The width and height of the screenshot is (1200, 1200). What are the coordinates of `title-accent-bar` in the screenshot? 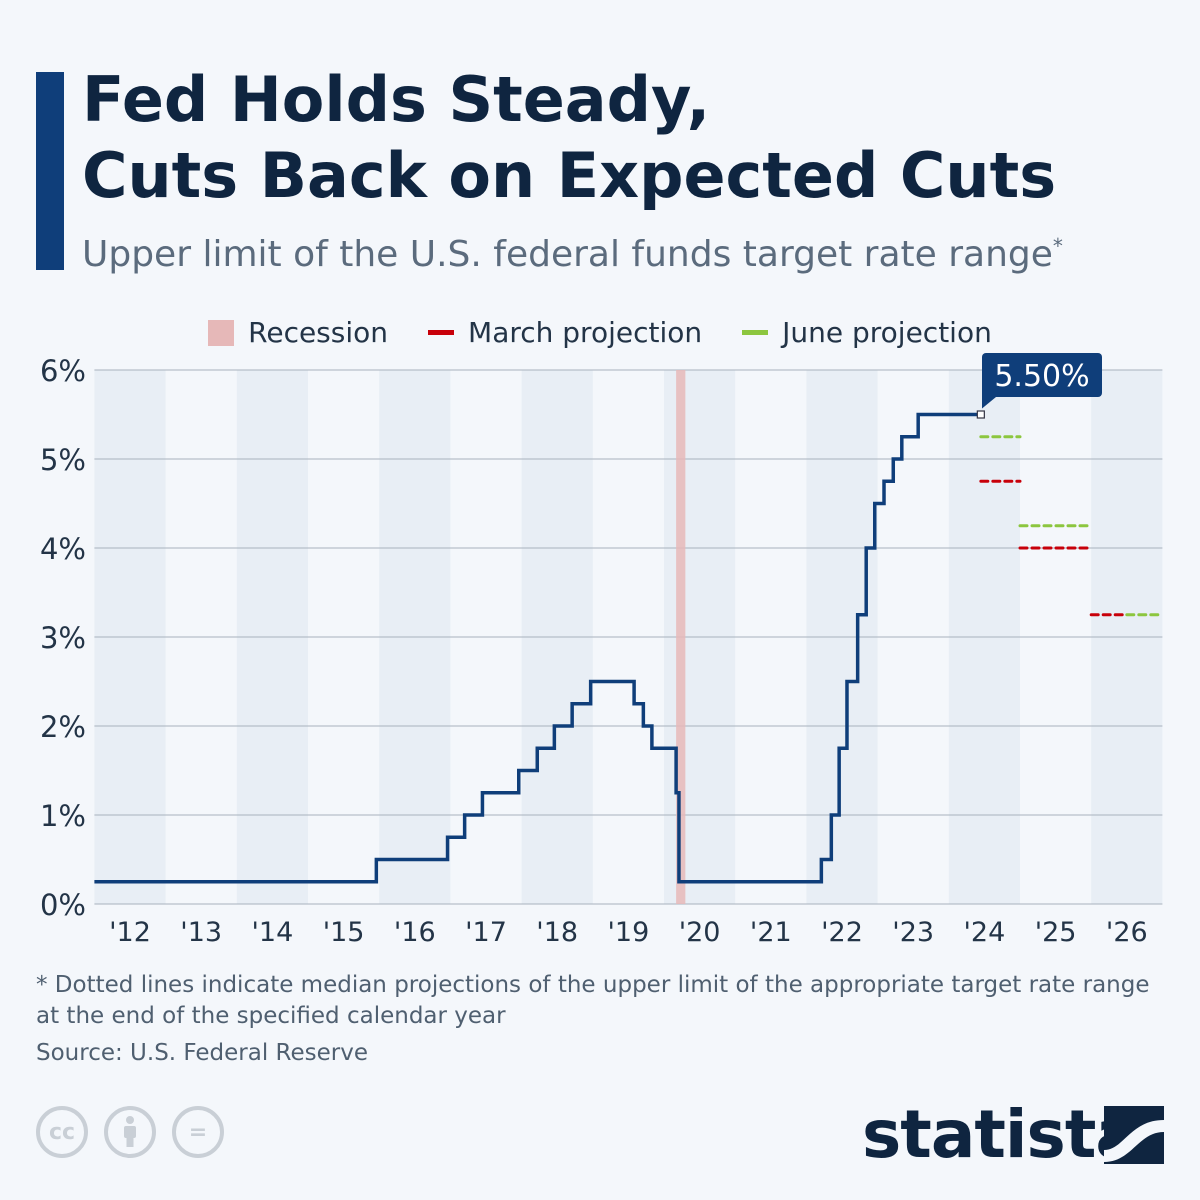 It's located at (50, 171).